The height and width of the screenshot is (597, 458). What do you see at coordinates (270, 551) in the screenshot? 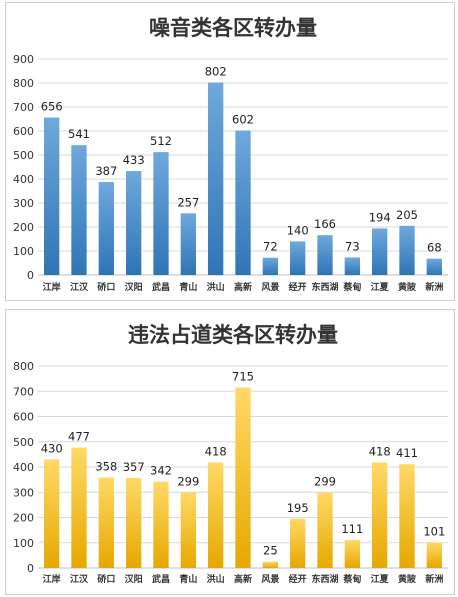
I see `data-label: 25` at bounding box center [270, 551].